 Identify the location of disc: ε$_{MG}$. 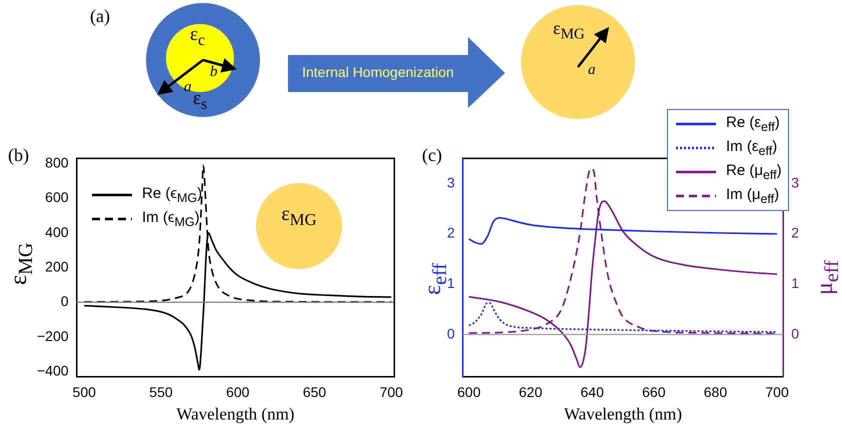
(299, 226).